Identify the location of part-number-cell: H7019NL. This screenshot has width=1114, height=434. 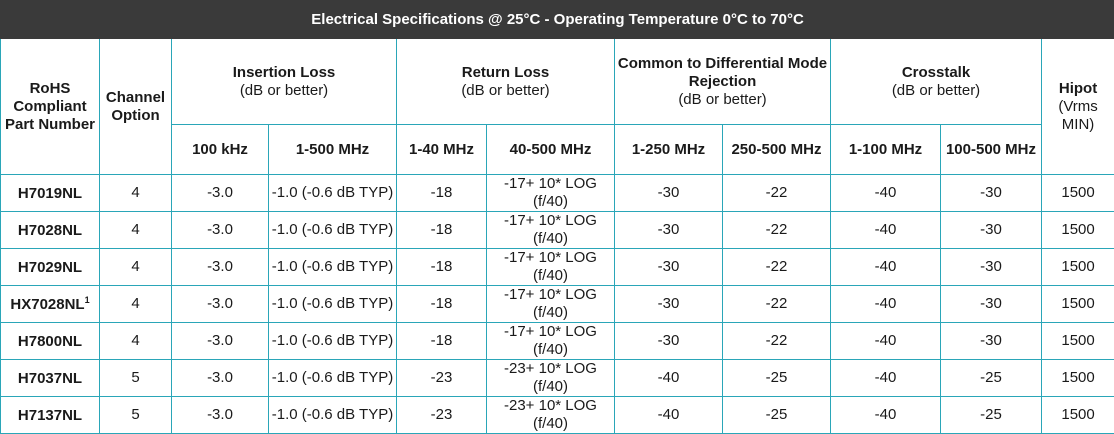
(50, 193).